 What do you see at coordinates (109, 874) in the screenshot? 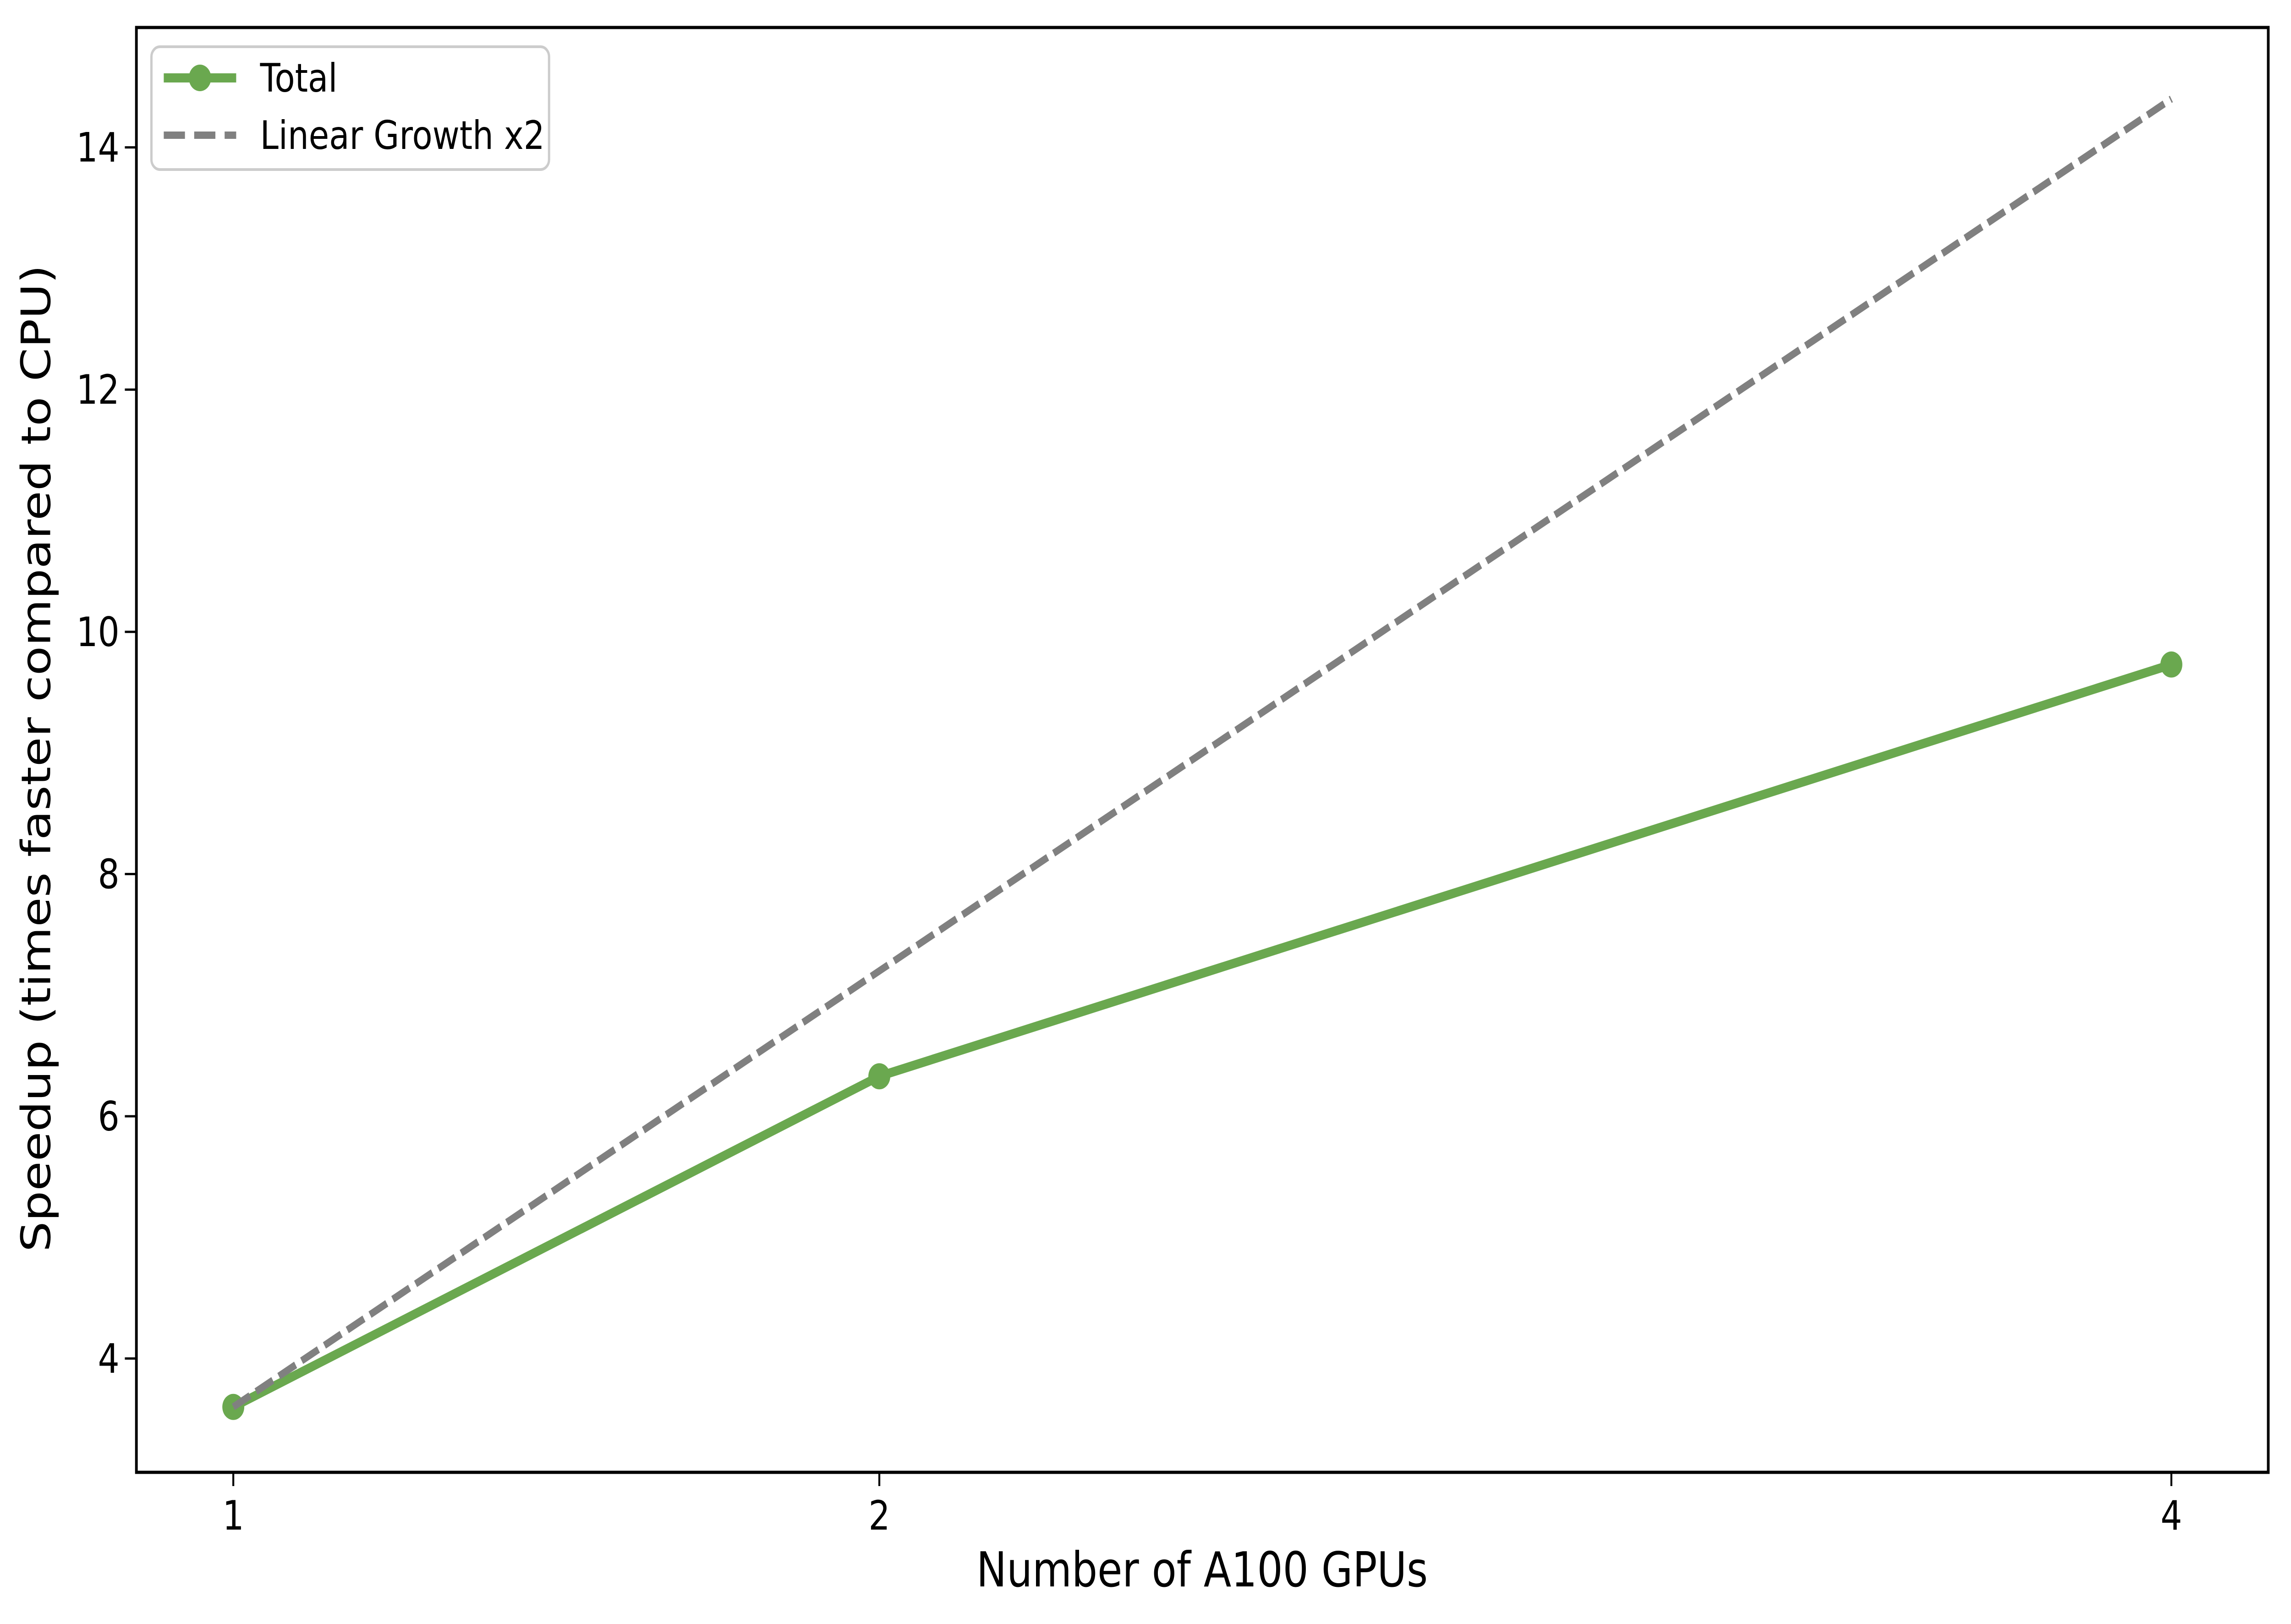
I see `y-tick-label: 8` at bounding box center [109, 874].